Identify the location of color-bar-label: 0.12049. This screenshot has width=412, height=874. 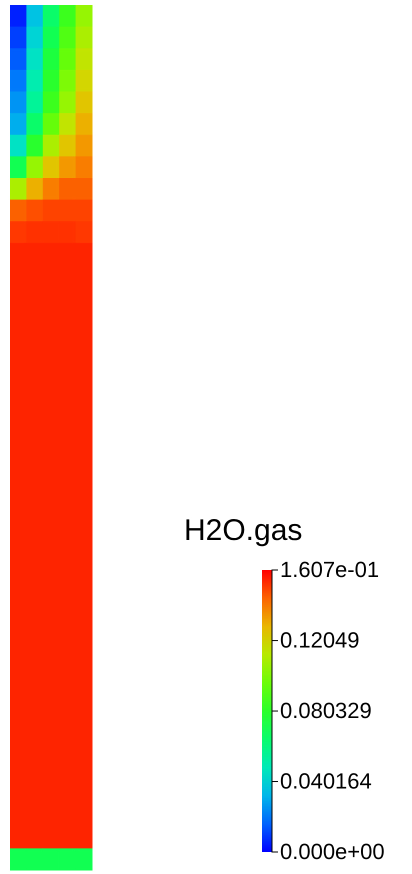
(320, 640).